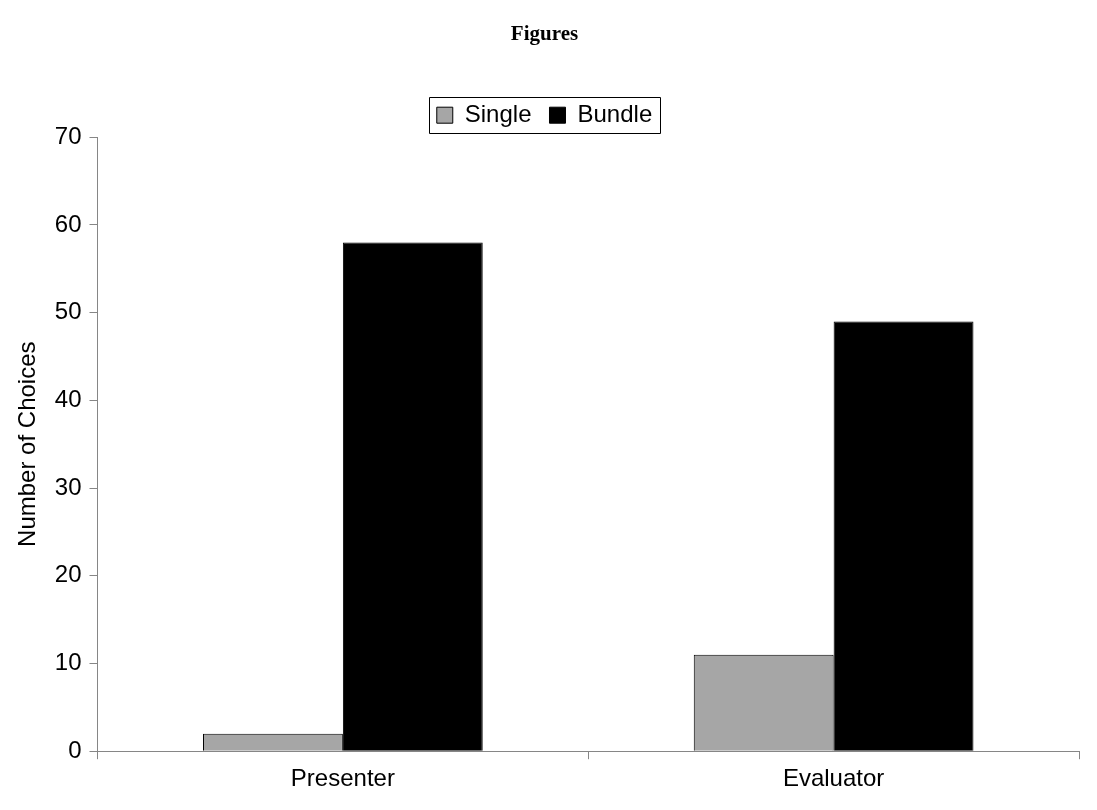 This screenshot has width=1097, height=810. What do you see at coordinates (68, 662) in the screenshot?
I see `y-tick-label: 10` at bounding box center [68, 662].